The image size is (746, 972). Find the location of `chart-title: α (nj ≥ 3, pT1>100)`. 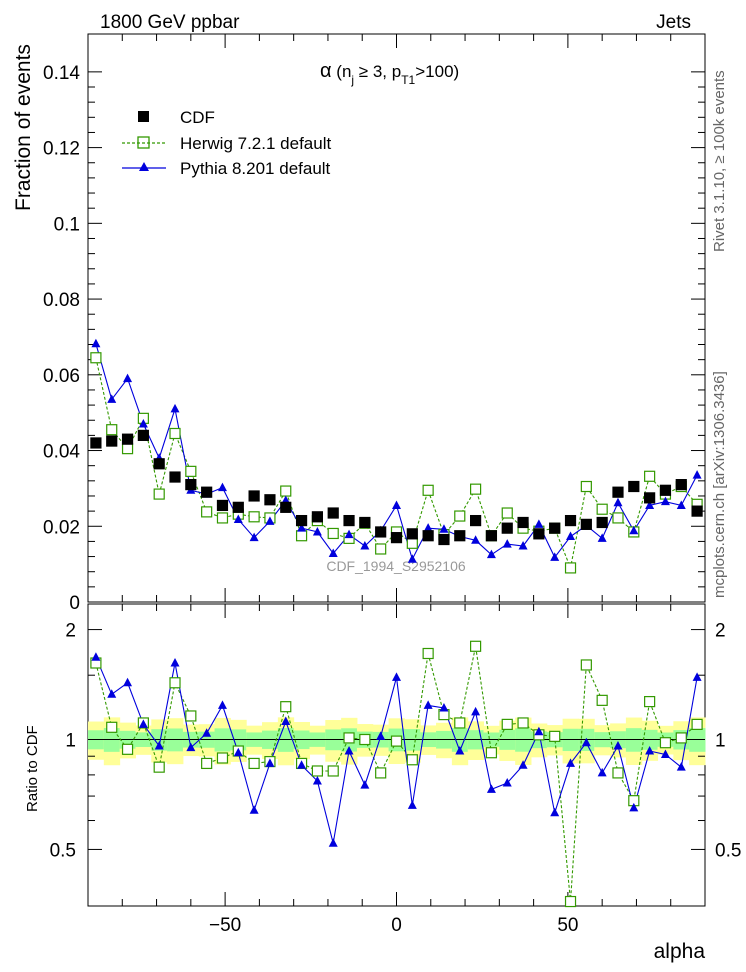

chart-title: α (nj ≥ 3, pT1>100) is located at coordinates (389, 73).